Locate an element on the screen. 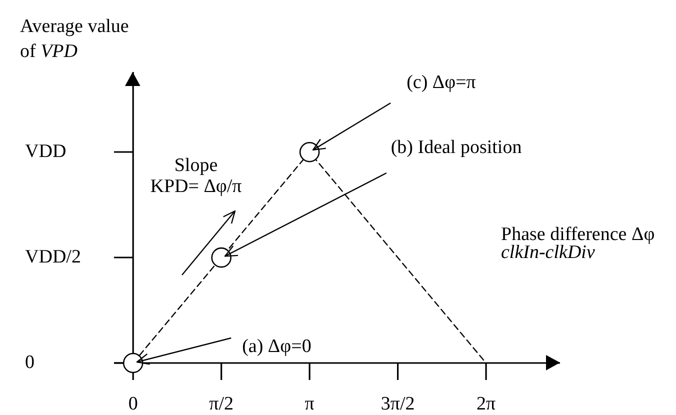 The image size is (676, 415). annotation: (a) Δφ=0 is located at coordinates (277, 346).